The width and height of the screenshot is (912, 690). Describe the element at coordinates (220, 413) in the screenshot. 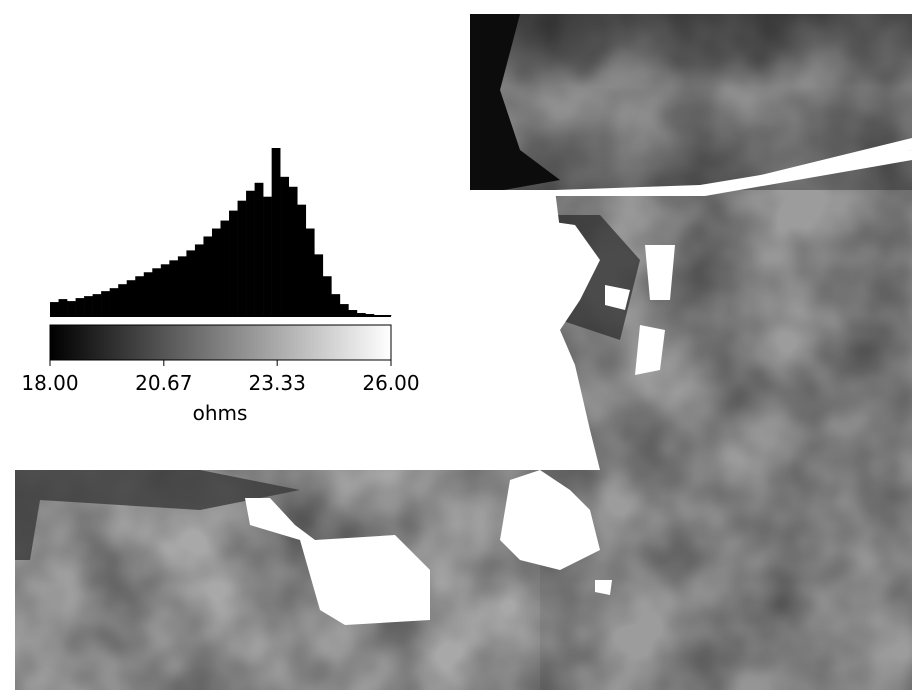

I see `x-axis-label: ohms` at that location.